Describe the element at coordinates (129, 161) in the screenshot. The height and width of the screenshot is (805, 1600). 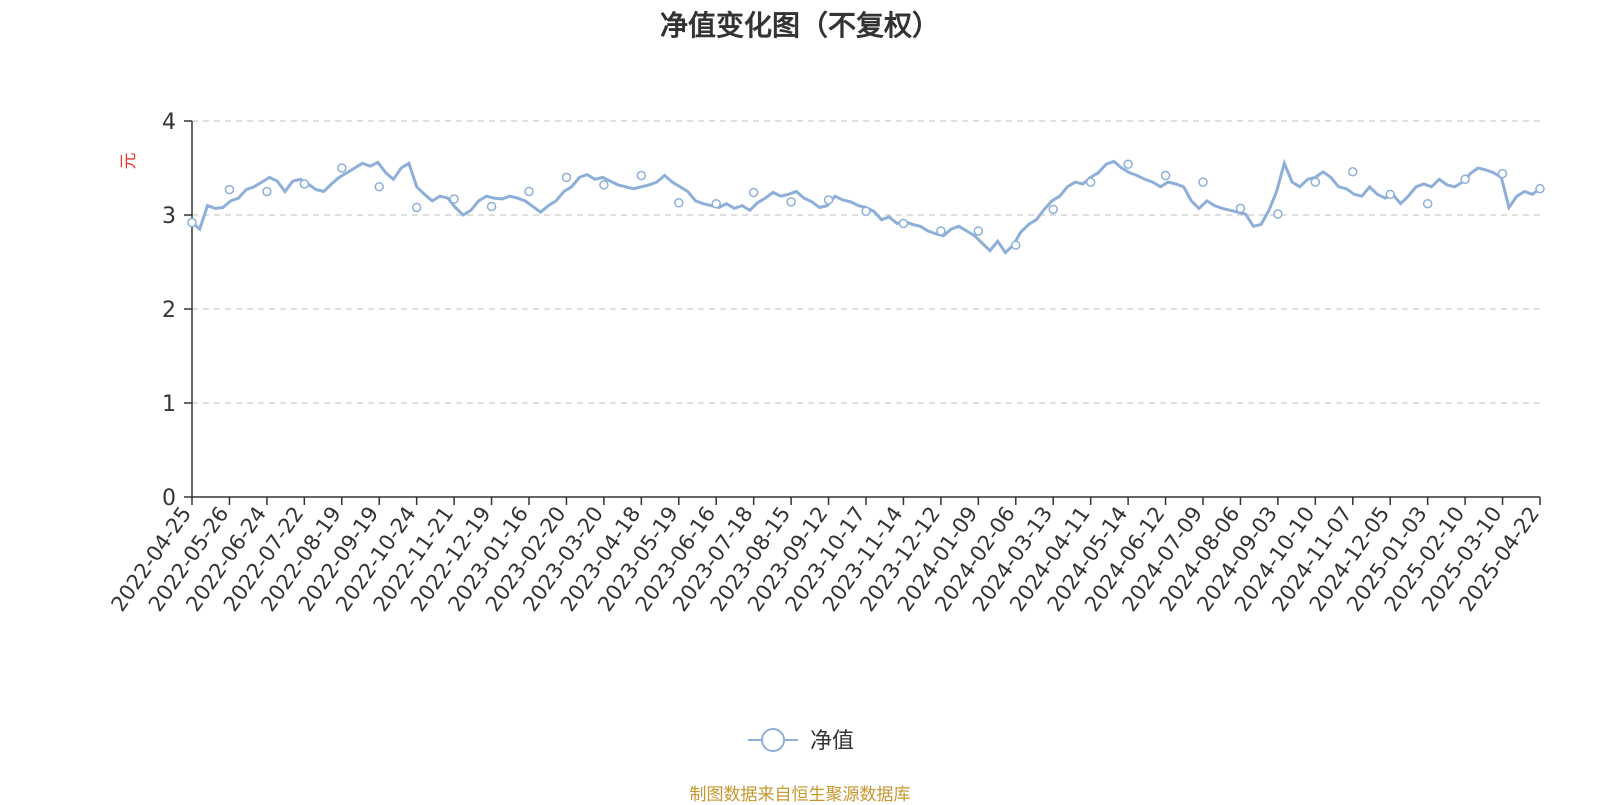
I see `y-axis-label: 元` at that location.